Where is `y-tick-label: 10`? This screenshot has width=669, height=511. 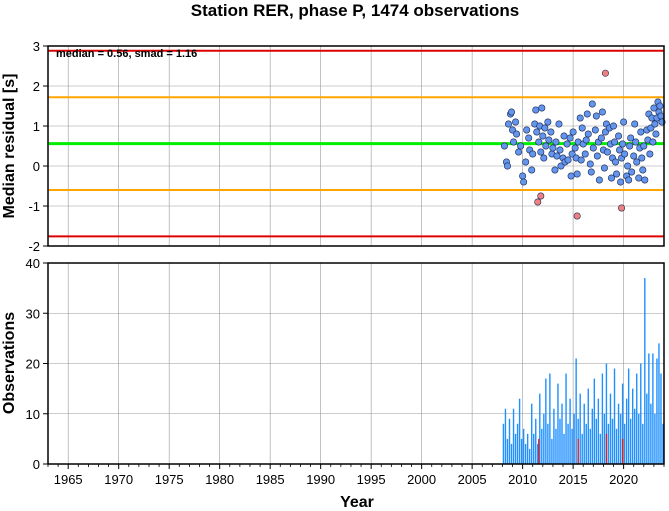 y-tick-label: 10 is located at coordinates (33, 414).